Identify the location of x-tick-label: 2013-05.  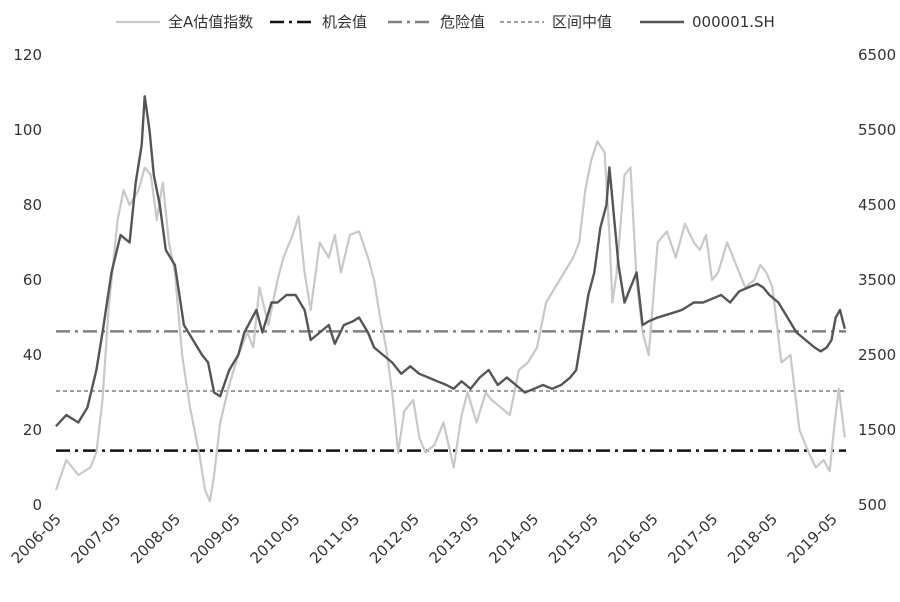
(454, 538).